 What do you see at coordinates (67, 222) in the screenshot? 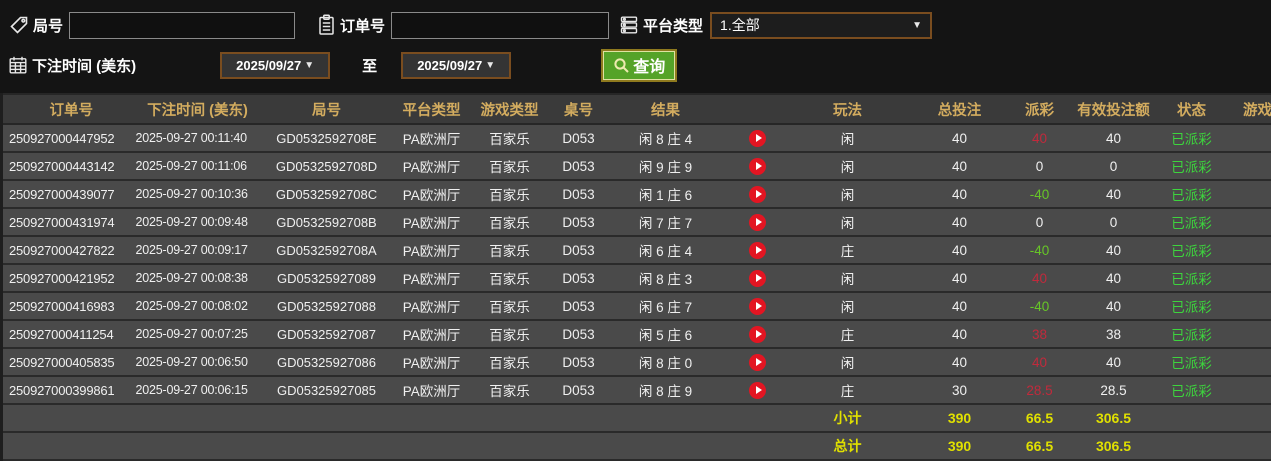
I see `cell-order_no: 250927000431974` at bounding box center [67, 222].